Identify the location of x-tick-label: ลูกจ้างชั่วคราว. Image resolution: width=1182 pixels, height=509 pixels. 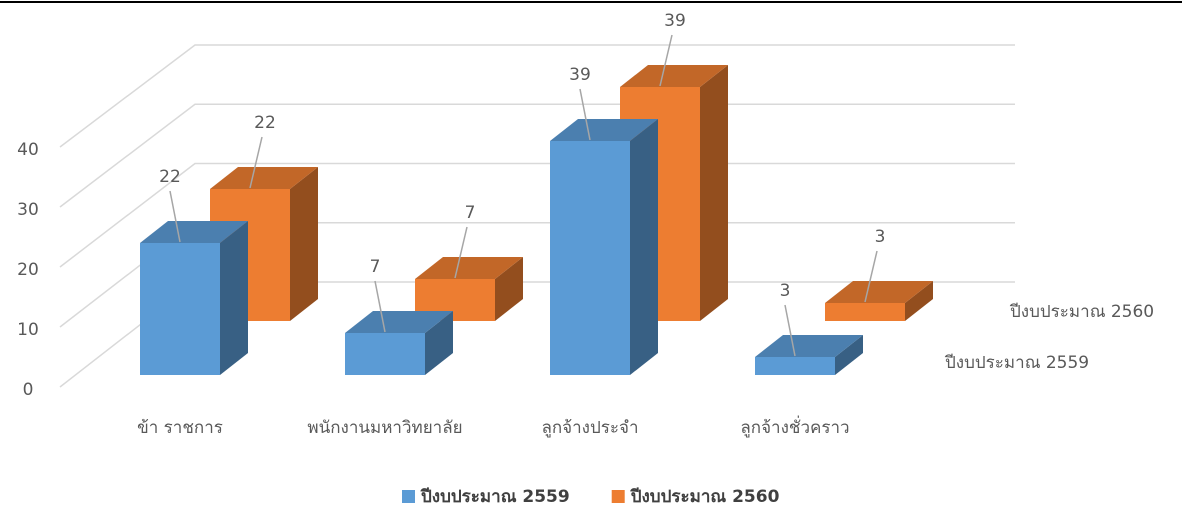
(794, 426).